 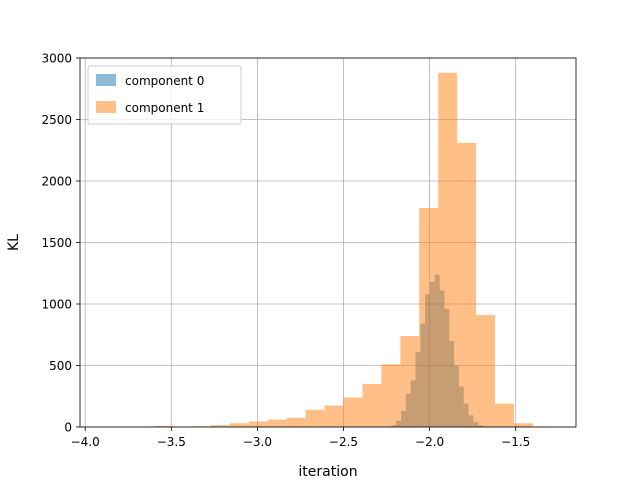 What do you see at coordinates (164, 81) in the screenshot?
I see `legend-label: component 0` at bounding box center [164, 81].